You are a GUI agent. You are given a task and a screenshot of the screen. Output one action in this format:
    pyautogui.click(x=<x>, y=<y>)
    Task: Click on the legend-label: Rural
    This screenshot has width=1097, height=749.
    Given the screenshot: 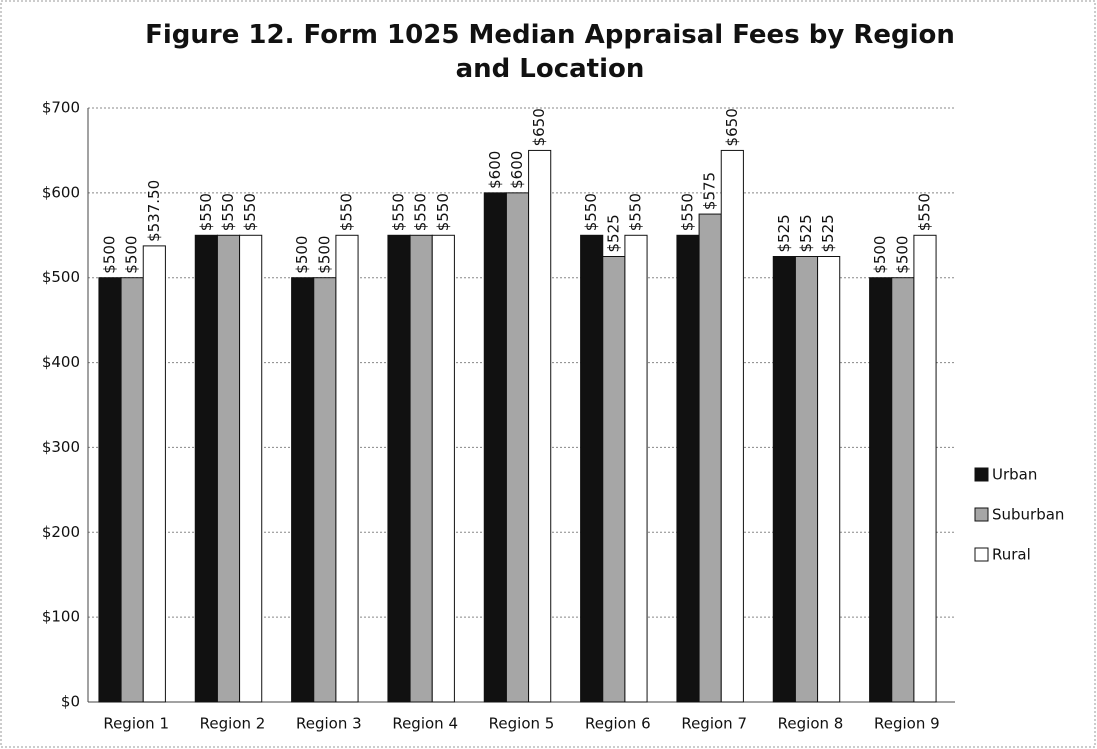 What is the action you would take?
    pyautogui.click(x=1011, y=555)
    